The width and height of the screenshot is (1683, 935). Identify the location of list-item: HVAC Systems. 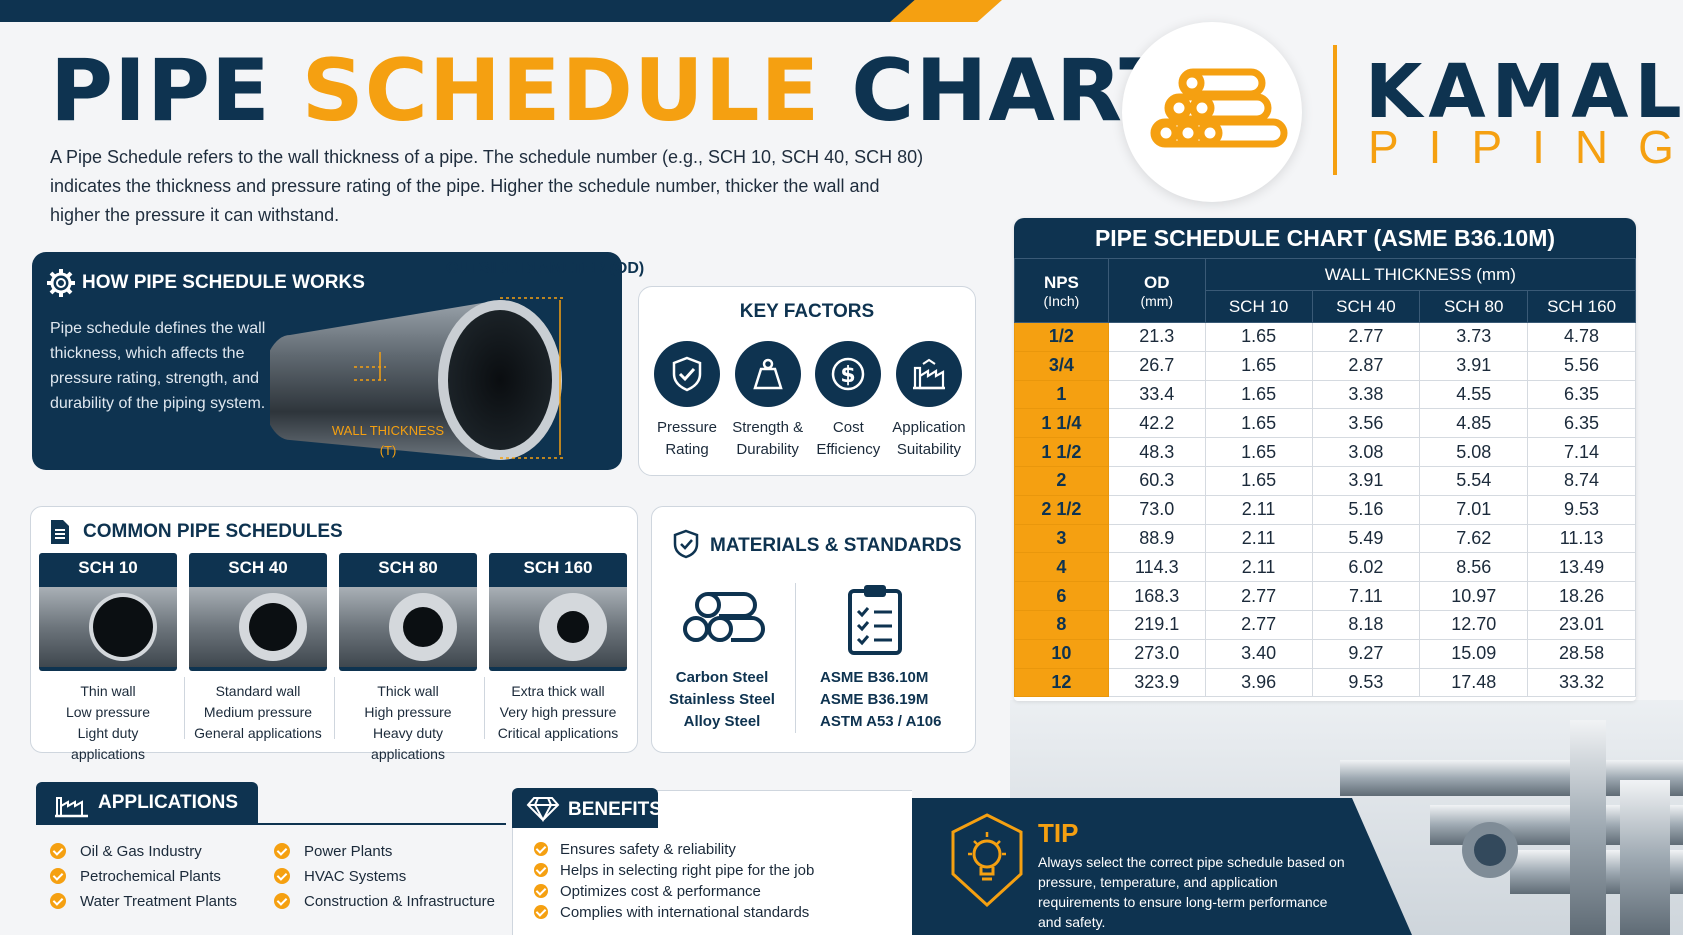
(394, 876).